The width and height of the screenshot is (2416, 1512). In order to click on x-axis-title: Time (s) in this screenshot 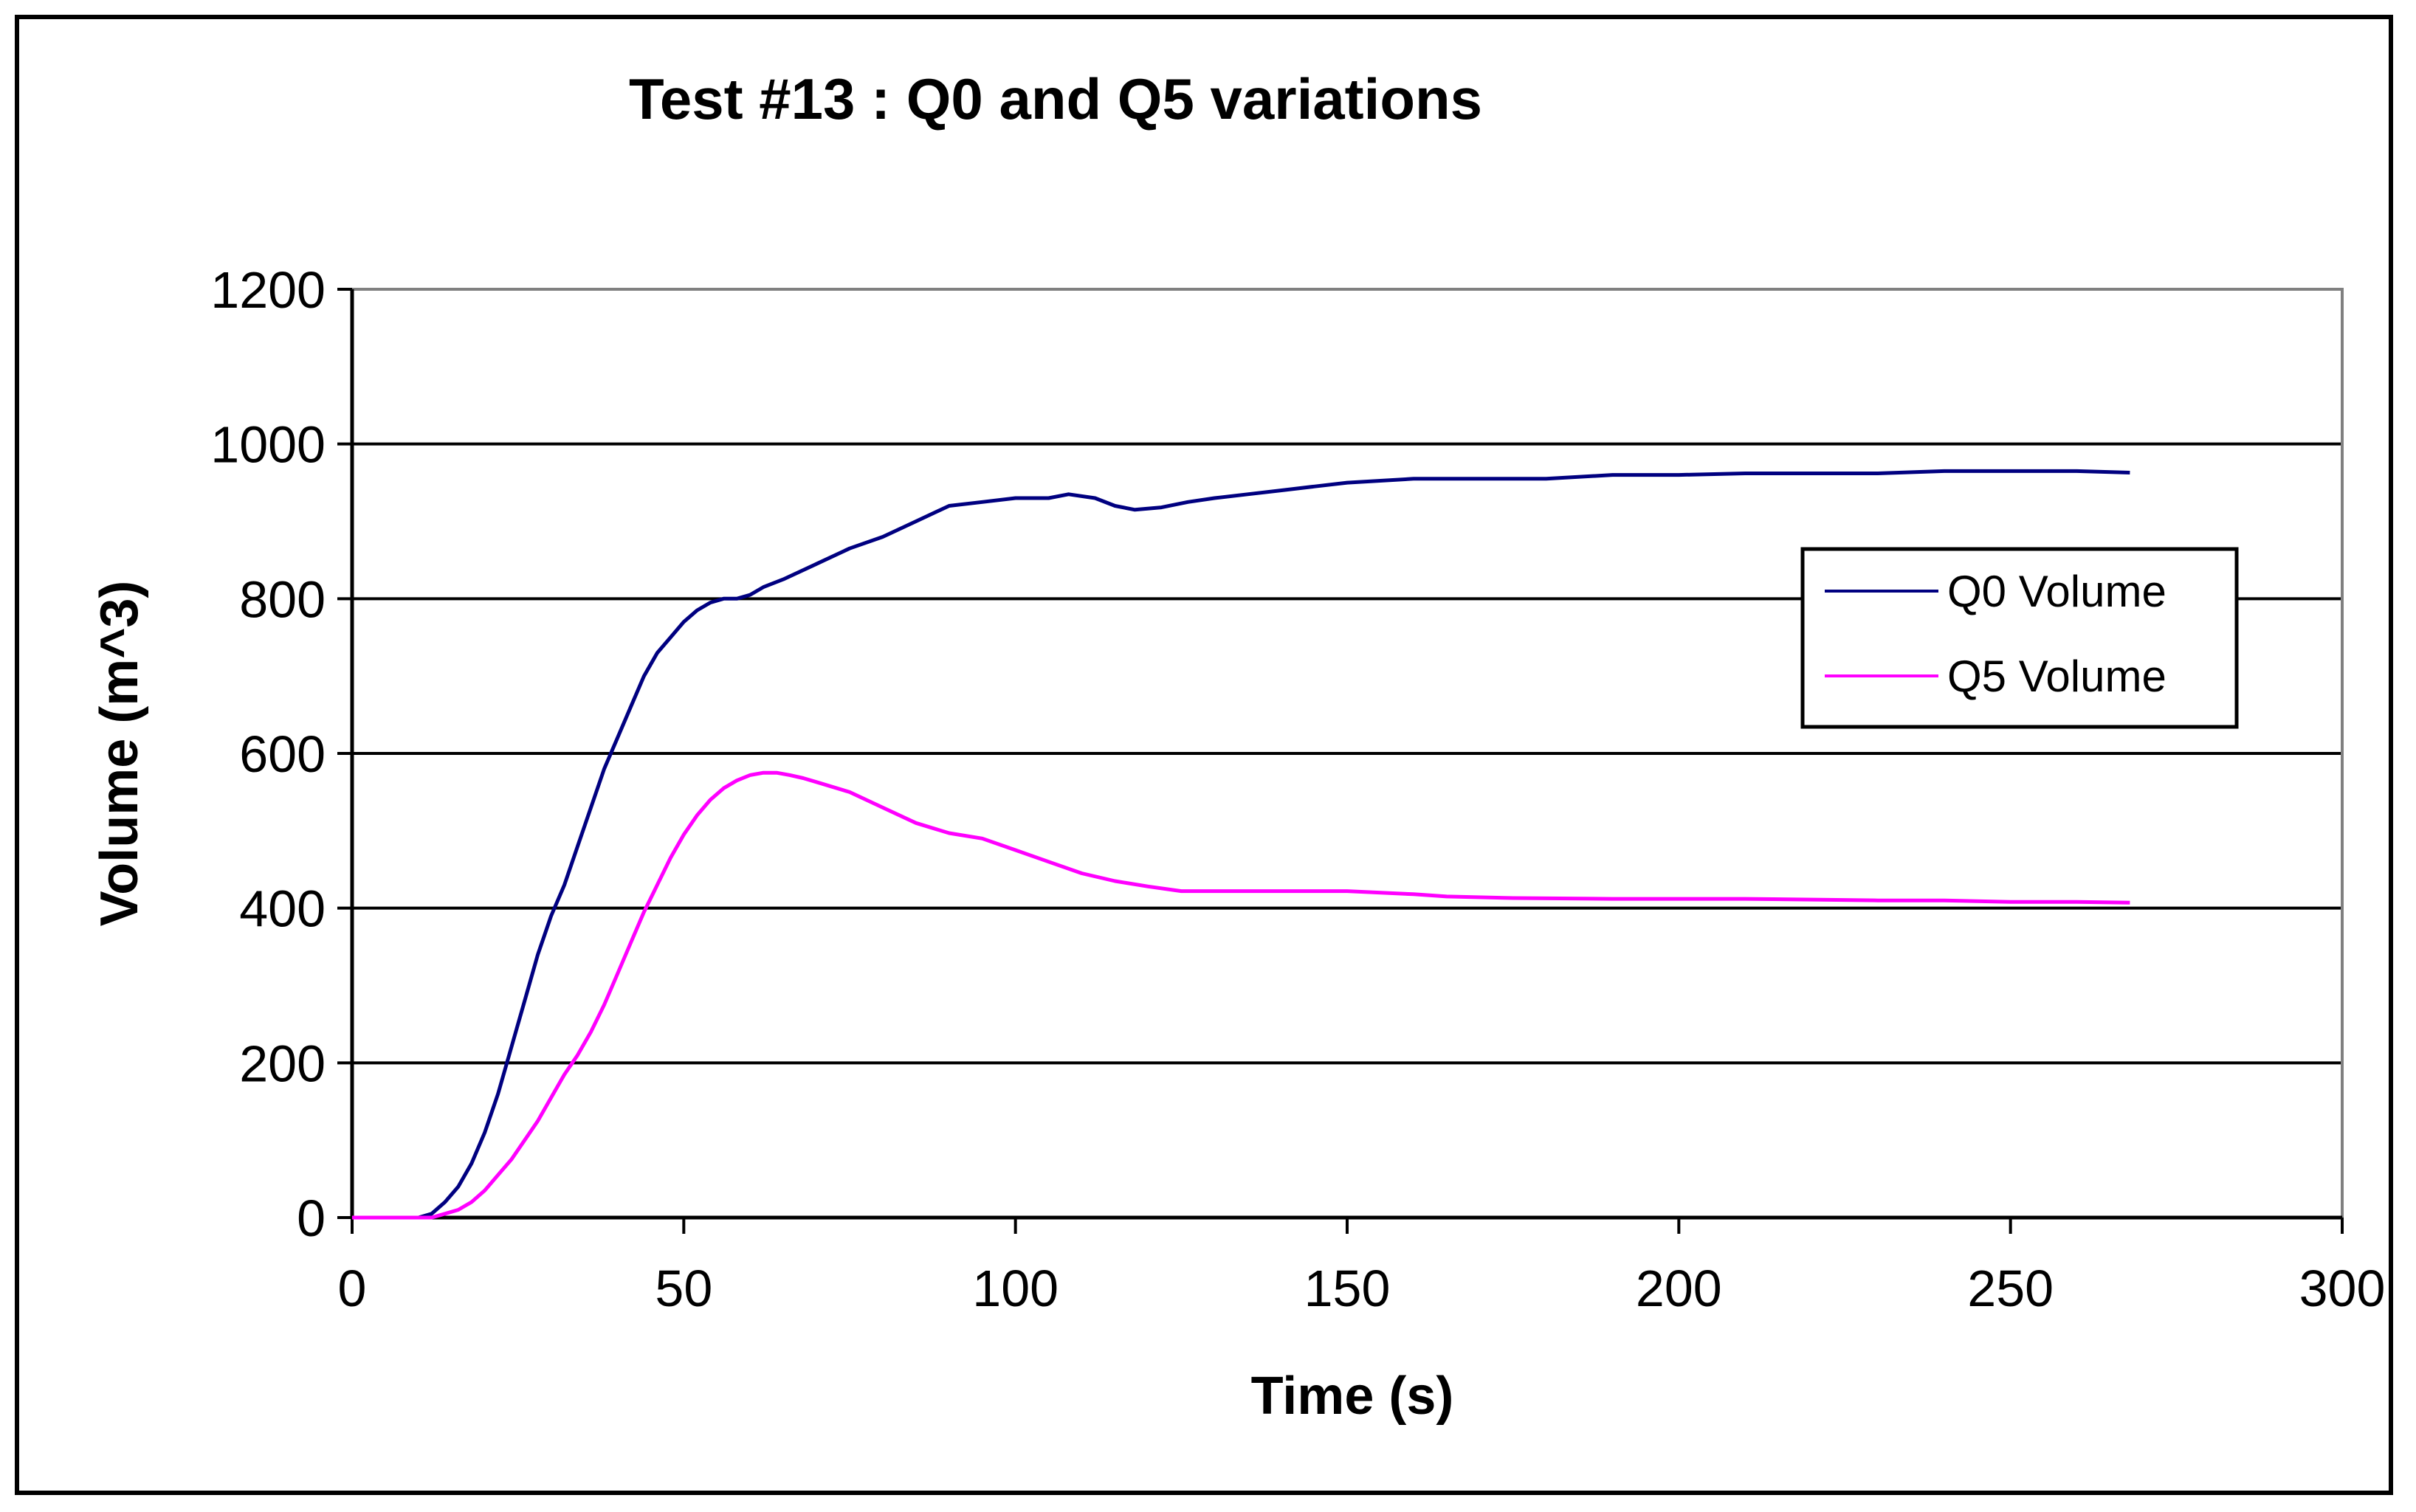, I will do `click(1352, 1396)`.